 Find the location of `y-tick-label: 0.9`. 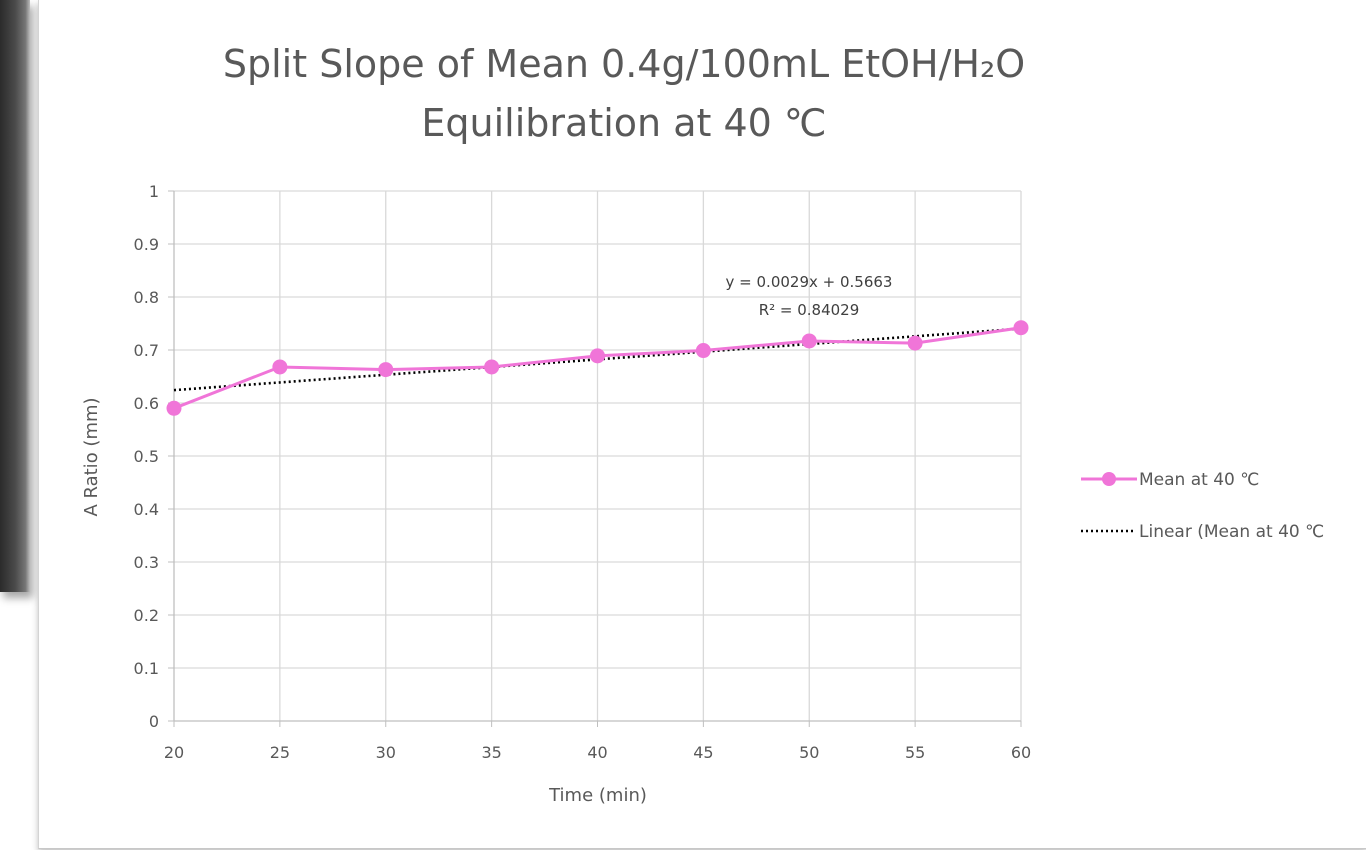

y-tick-label: 0.9 is located at coordinates (146, 244).